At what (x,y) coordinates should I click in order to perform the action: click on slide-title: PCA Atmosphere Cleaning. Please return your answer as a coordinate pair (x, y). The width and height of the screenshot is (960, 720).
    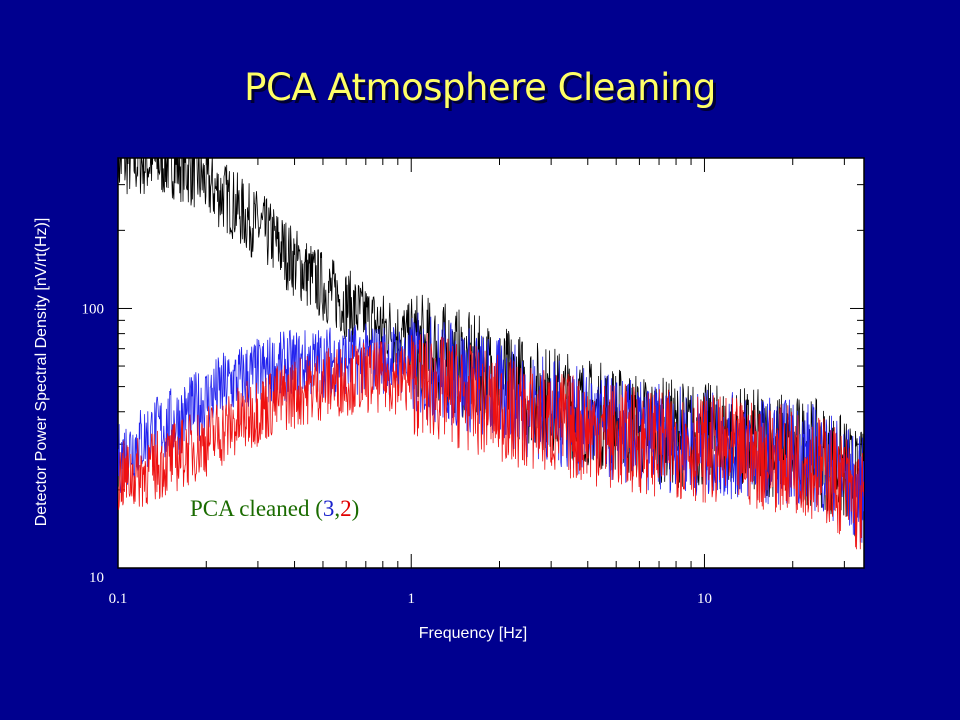
    Looking at the image, I should click on (480, 87).